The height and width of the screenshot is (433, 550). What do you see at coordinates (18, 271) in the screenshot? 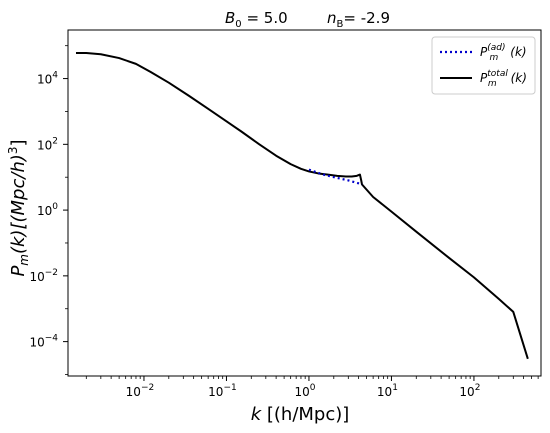
I see `y-axis-symbol: P` at bounding box center [18, 271].